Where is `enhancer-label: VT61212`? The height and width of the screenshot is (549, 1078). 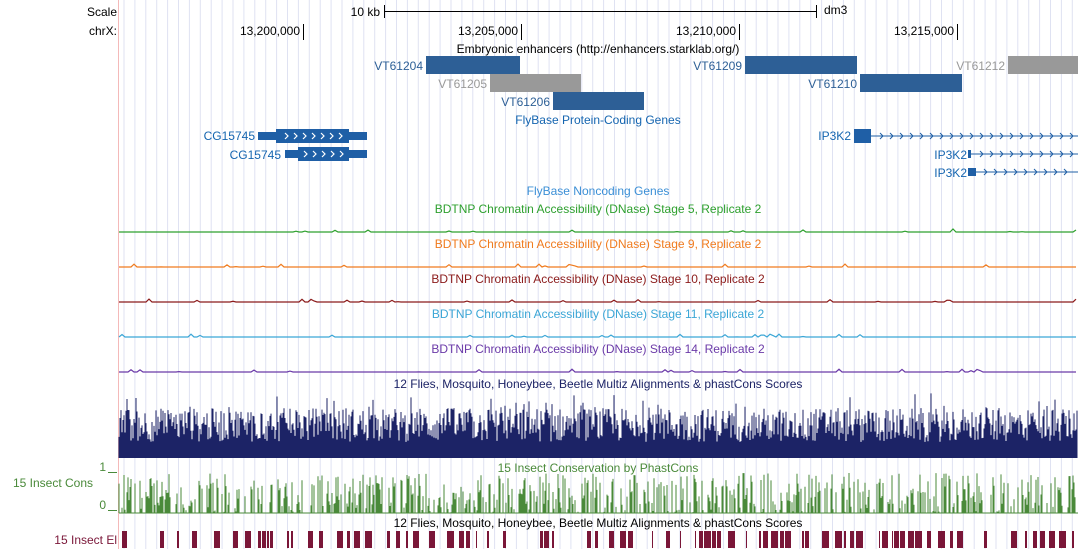
enhancer-label: VT61212 is located at coordinates (980, 66).